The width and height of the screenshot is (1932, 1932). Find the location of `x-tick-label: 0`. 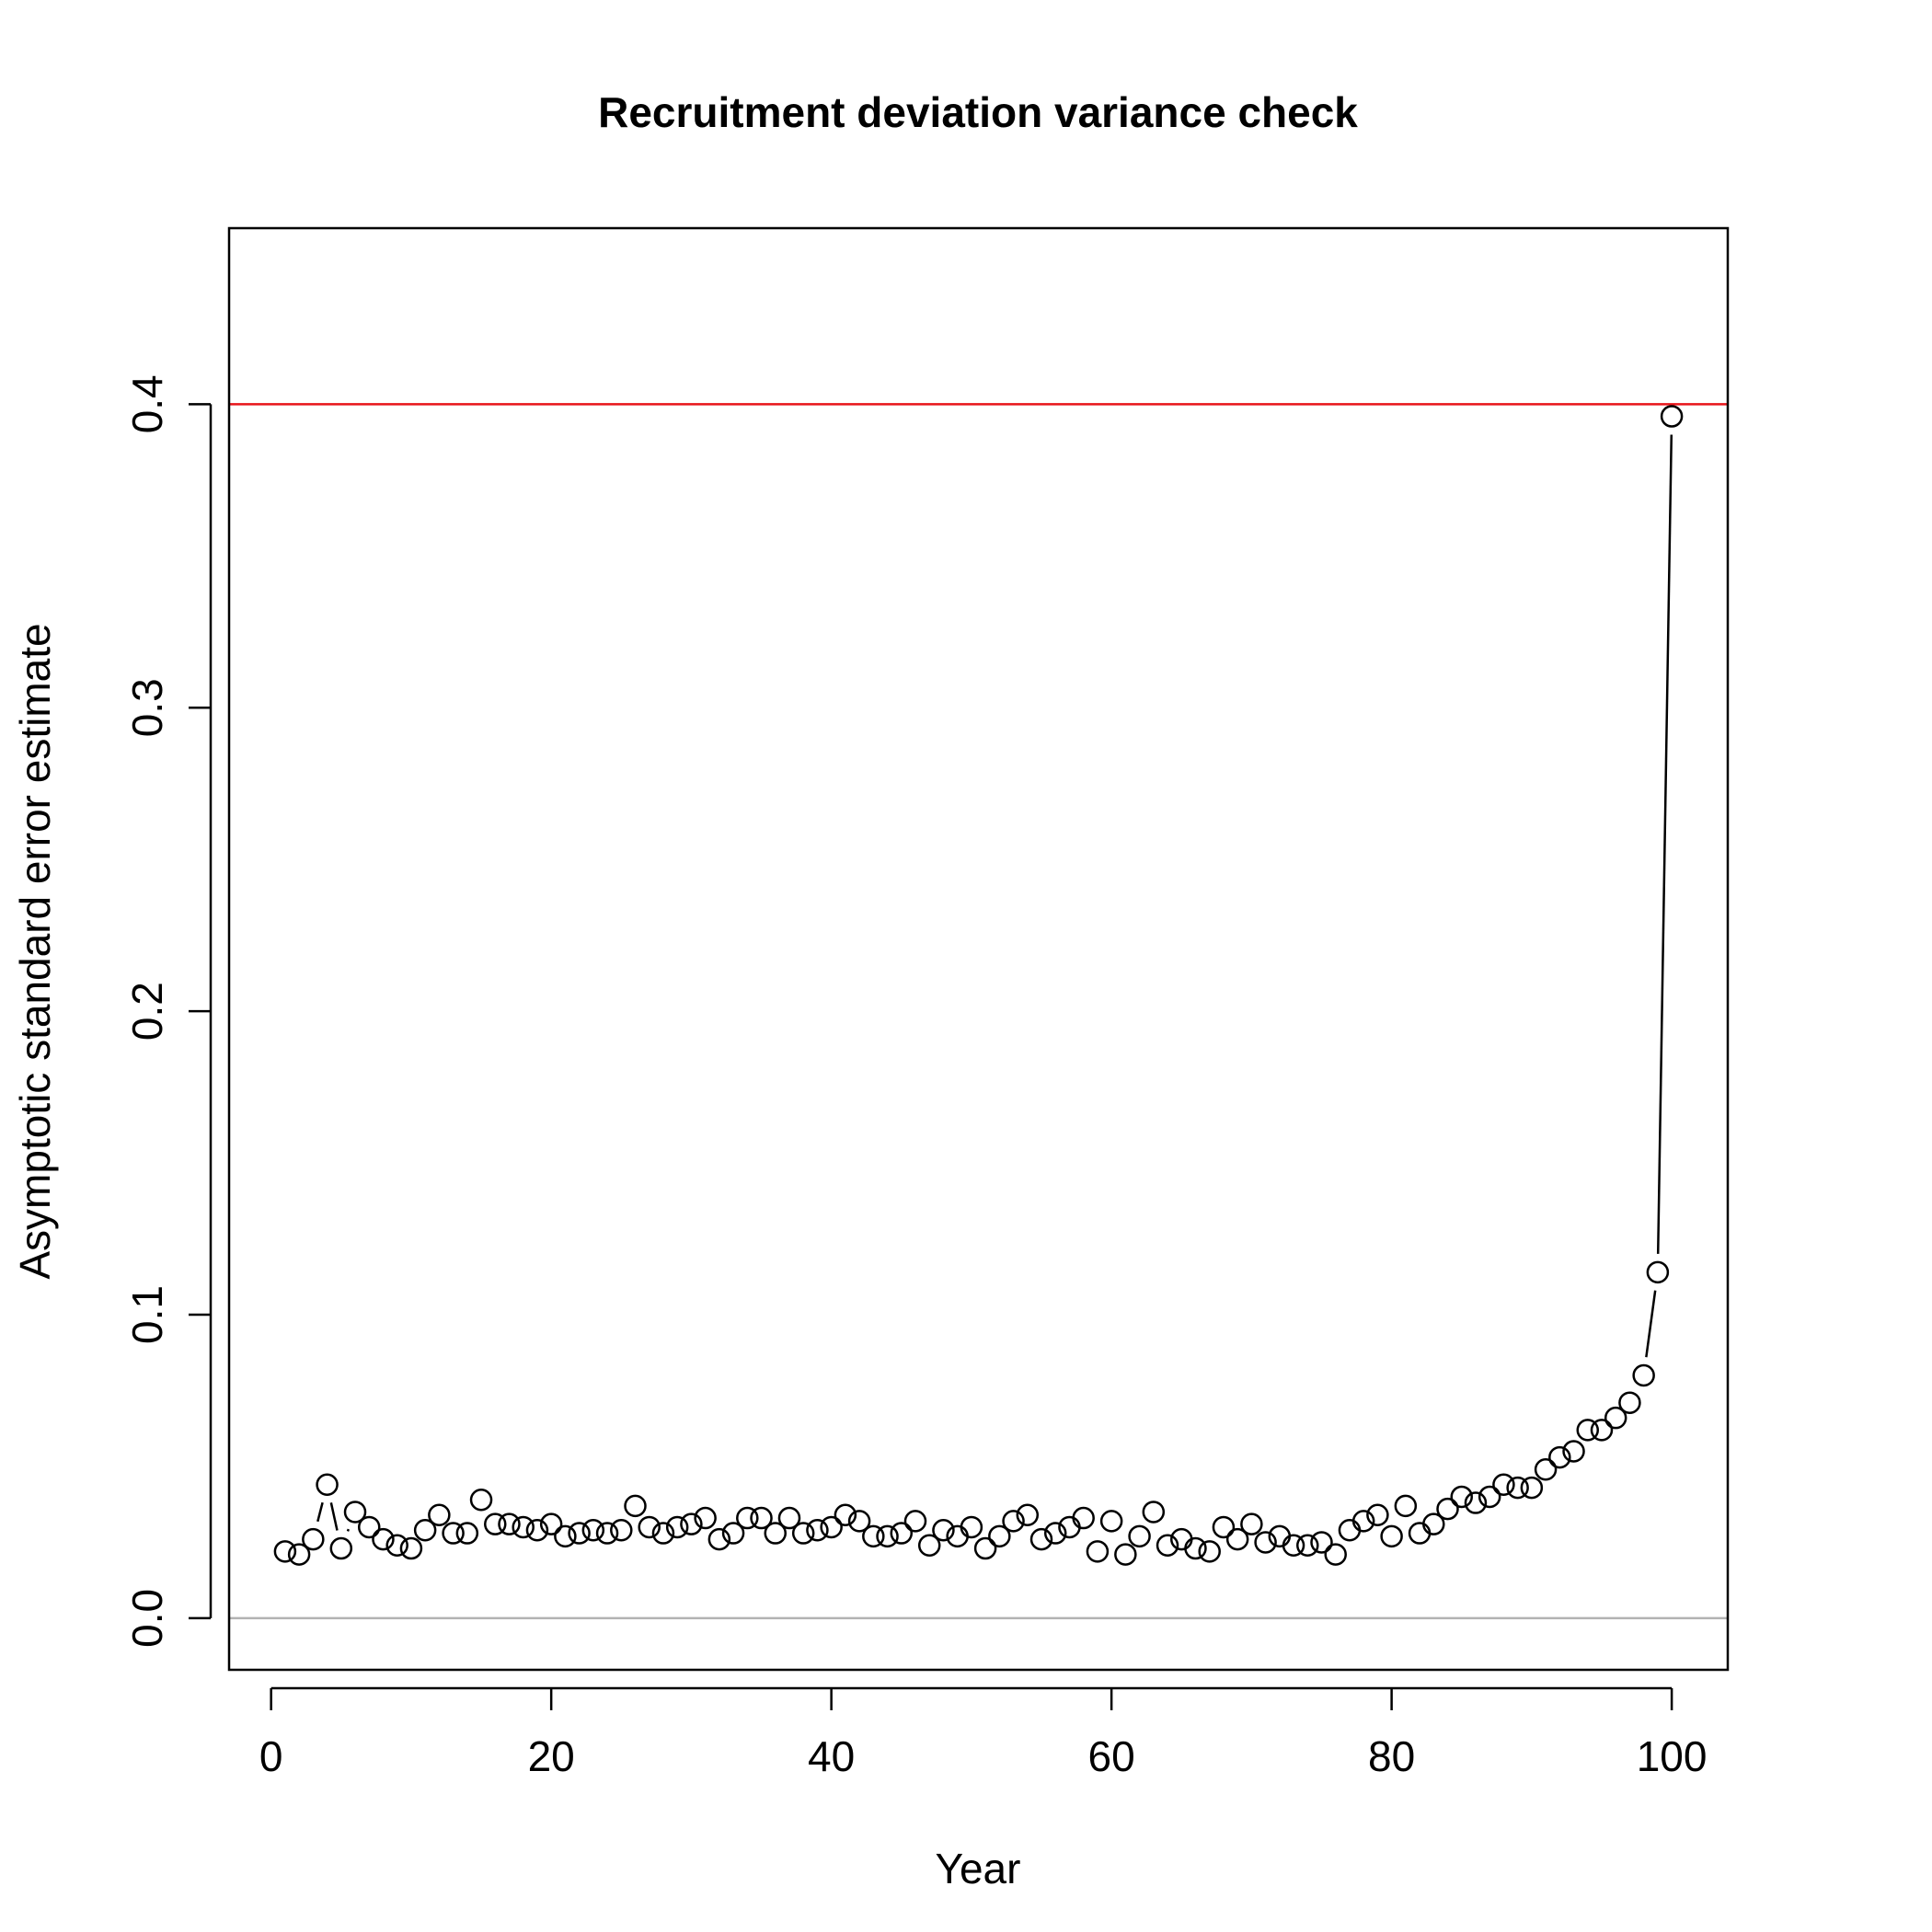

x-tick-label: 0 is located at coordinates (271, 1756).